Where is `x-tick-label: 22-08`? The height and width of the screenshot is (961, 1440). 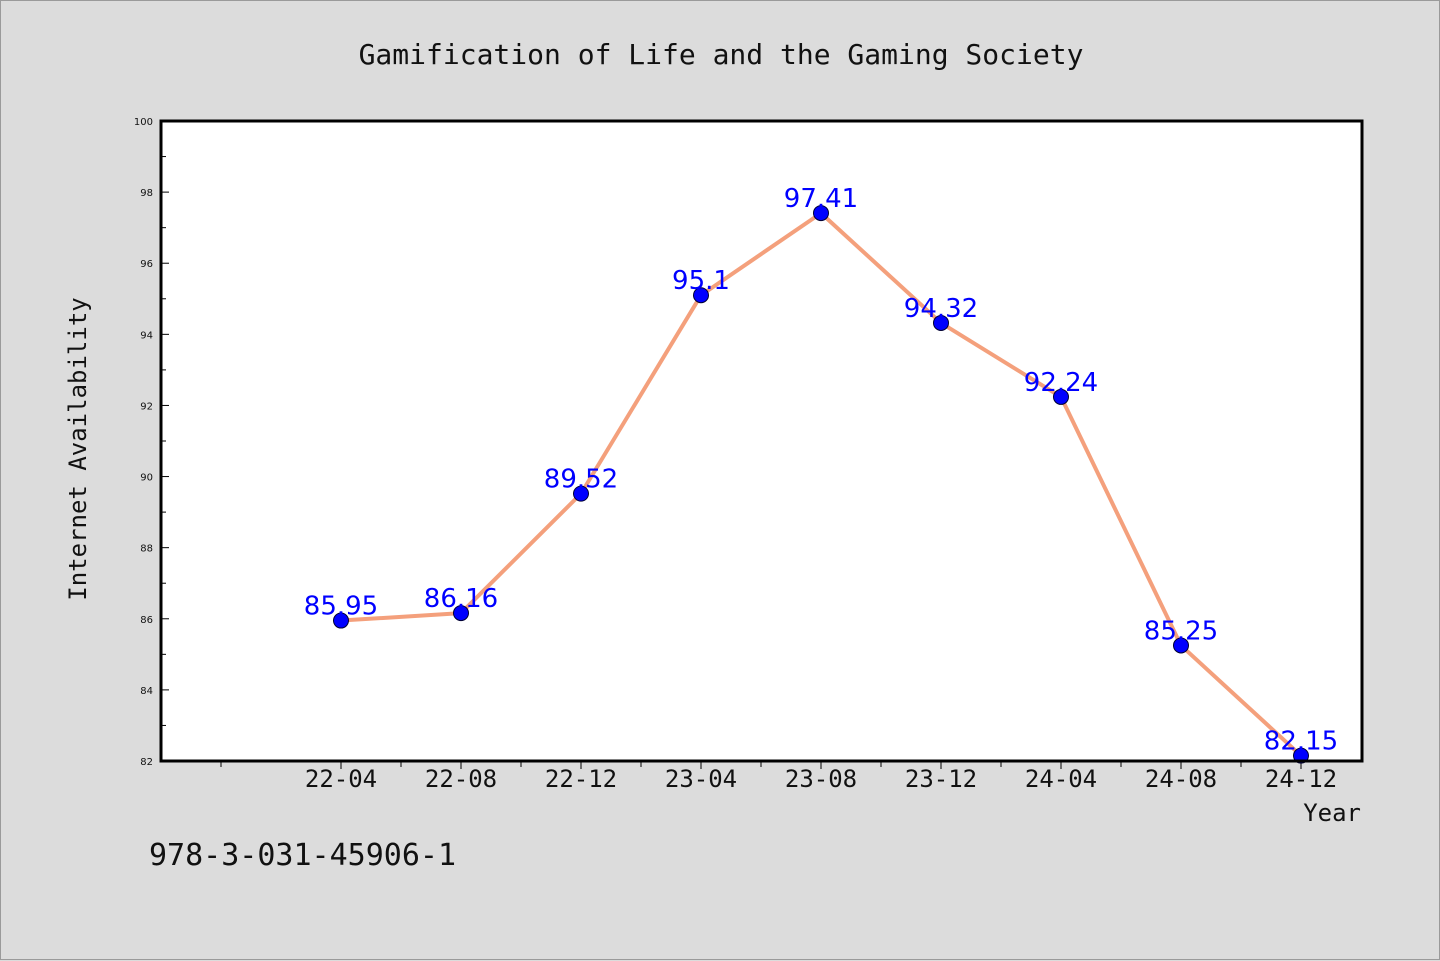
x-tick-label: 22-08 is located at coordinates (461, 779).